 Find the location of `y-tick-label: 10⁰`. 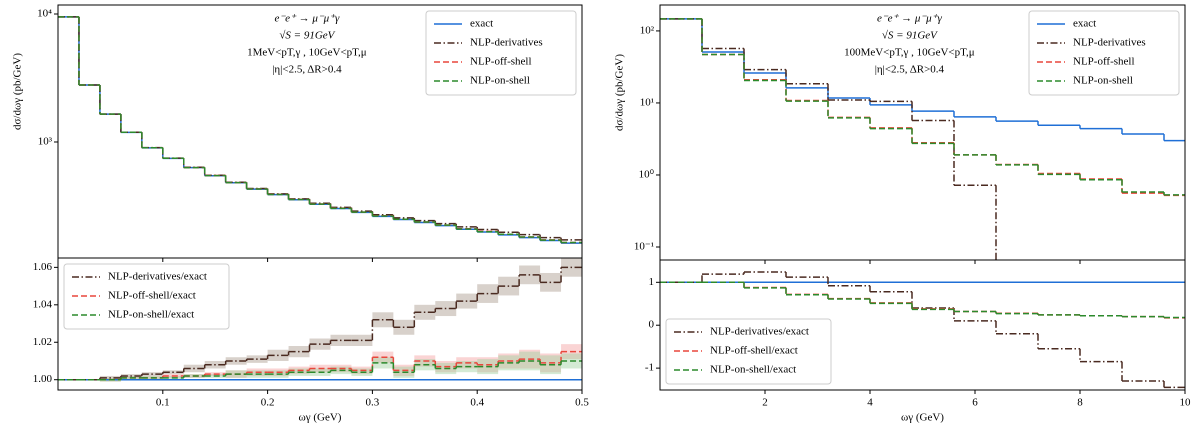

y-tick-label: 10⁰ is located at coordinates (647, 175).